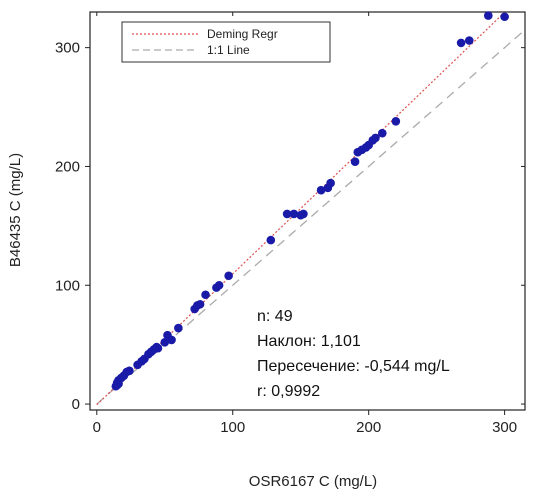 This screenshot has width=540, height=496. What do you see at coordinates (232, 427) in the screenshot?
I see `x-tick-label: 100` at bounding box center [232, 427].